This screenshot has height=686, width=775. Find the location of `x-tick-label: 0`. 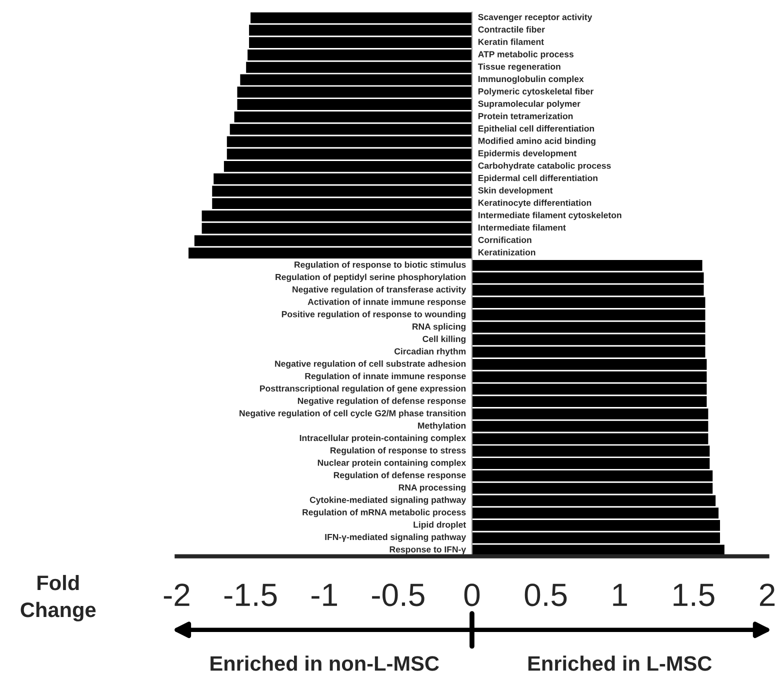

x-tick-label: 0 is located at coordinates (472, 595).